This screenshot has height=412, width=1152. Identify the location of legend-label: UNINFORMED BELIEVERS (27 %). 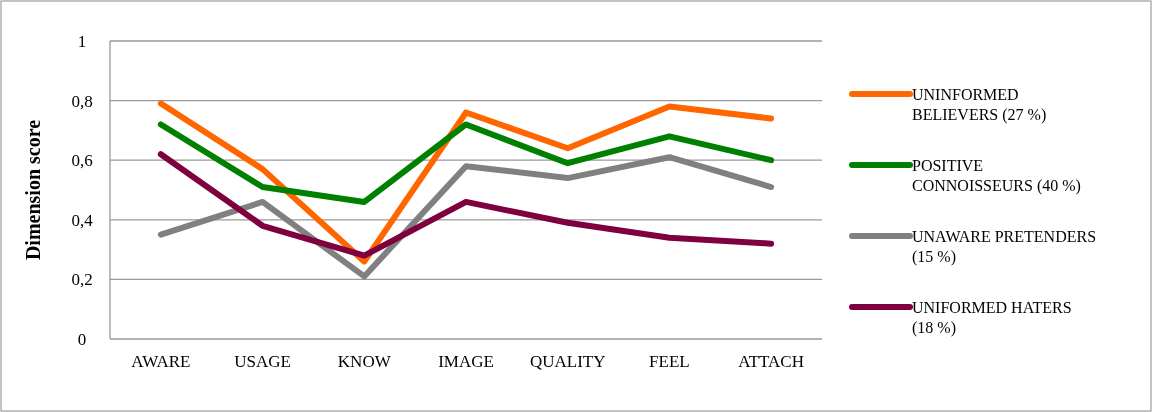
(979, 104).